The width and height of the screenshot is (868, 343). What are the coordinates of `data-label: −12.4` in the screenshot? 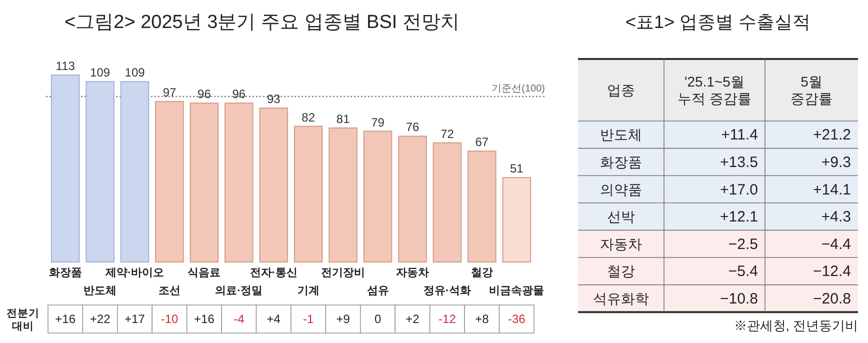 It's located at (832, 271).